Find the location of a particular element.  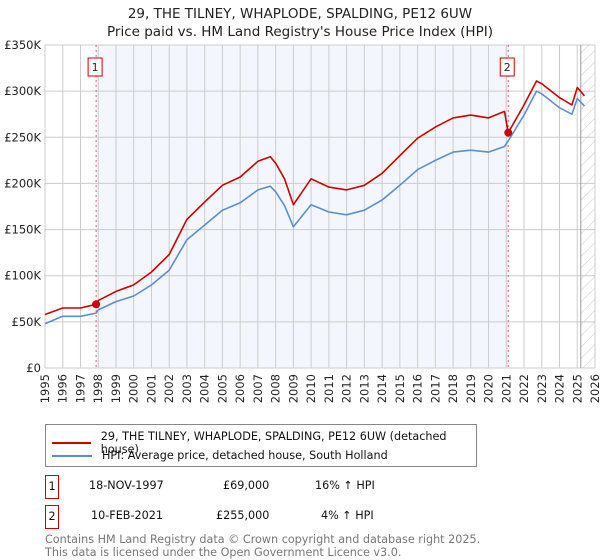

x-tick-label: 2014 is located at coordinates (382, 388).